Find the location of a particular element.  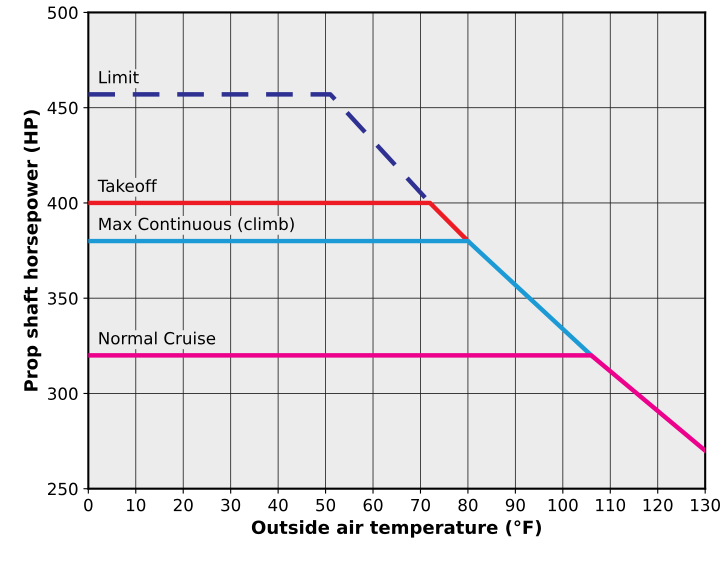

x-tick-label: 90 is located at coordinates (515, 505).